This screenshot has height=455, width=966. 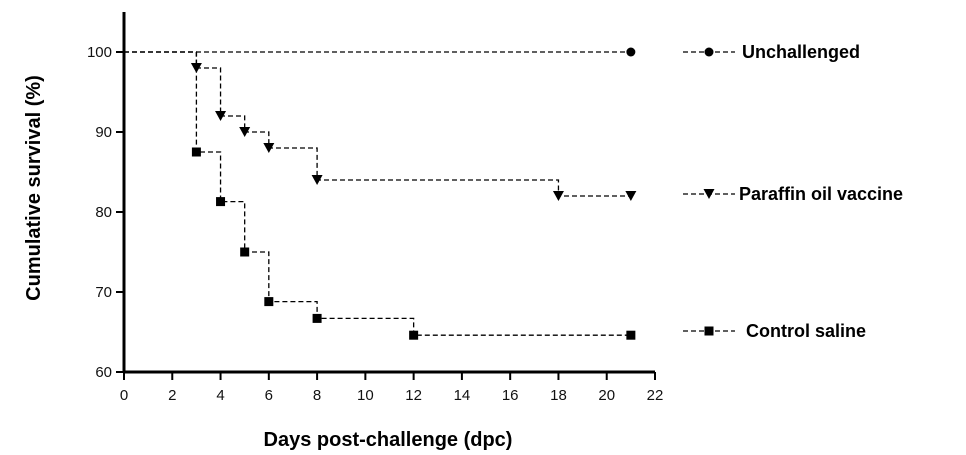 What do you see at coordinates (103, 132) in the screenshot?
I see `y-tick-label: 90` at bounding box center [103, 132].